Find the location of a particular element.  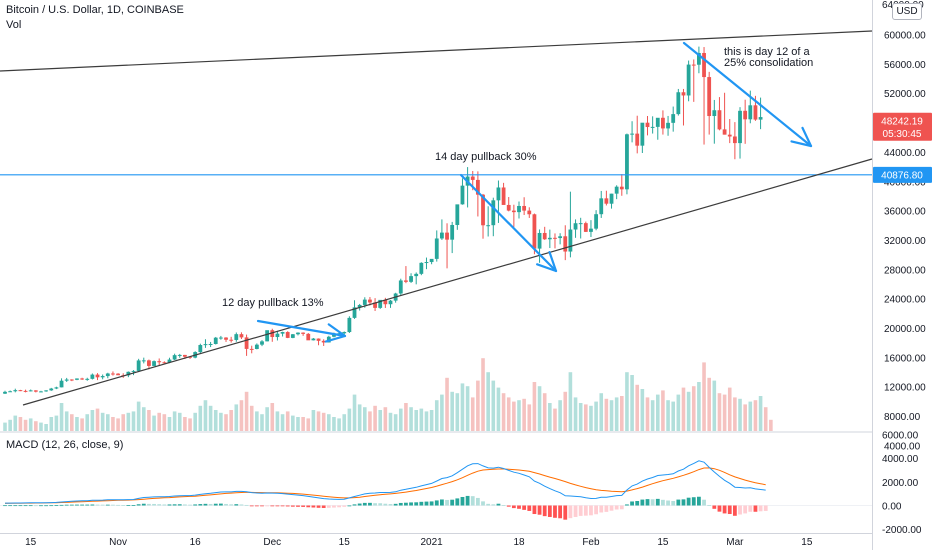

annotation-consolidation-line1: this is day 12 of a is located at coordinates (767, 52).